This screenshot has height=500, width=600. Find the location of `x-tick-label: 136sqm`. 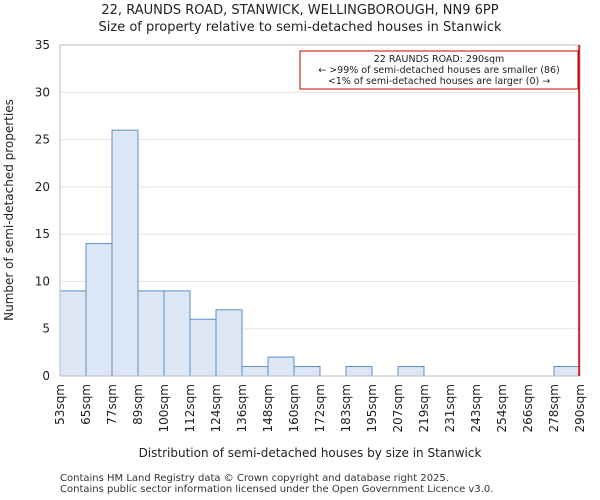

x-tick-label: 136sqm is located at coordinates (242, 408).